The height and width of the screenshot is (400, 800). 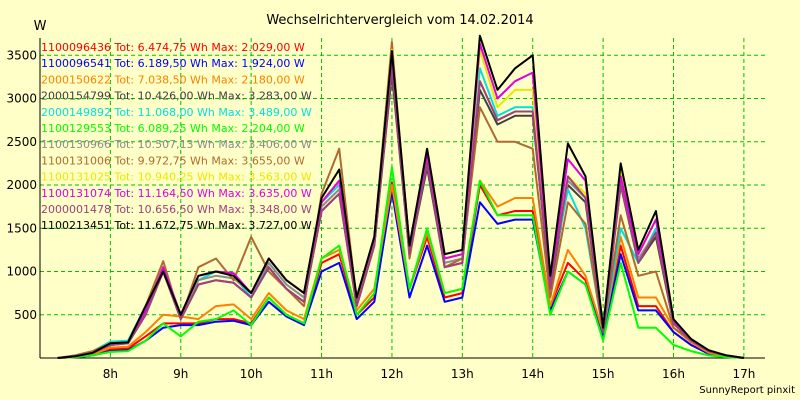 What do you see at coordinates (392, 374) in the screenshot?
I see `x-tick-label: 12h` at bounding box center [392, 374].